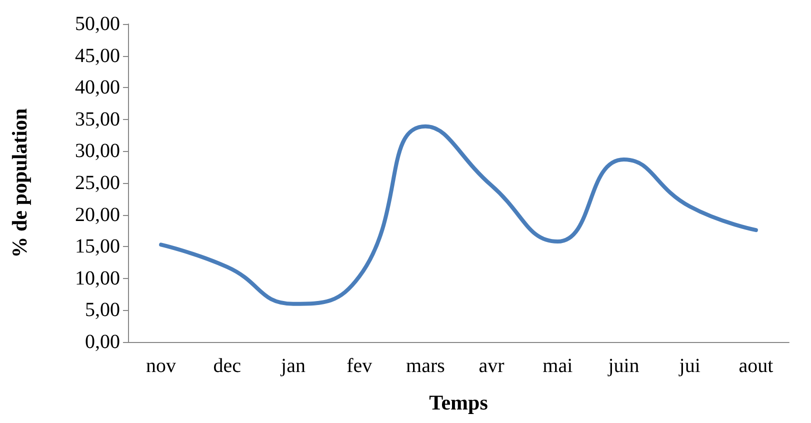  I want to click on y-axis-title: % de population, so click(20, 183).